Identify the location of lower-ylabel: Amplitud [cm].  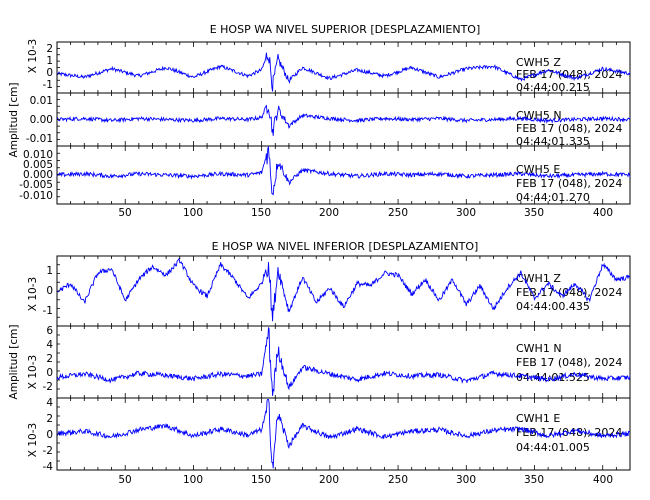
(14, 362).